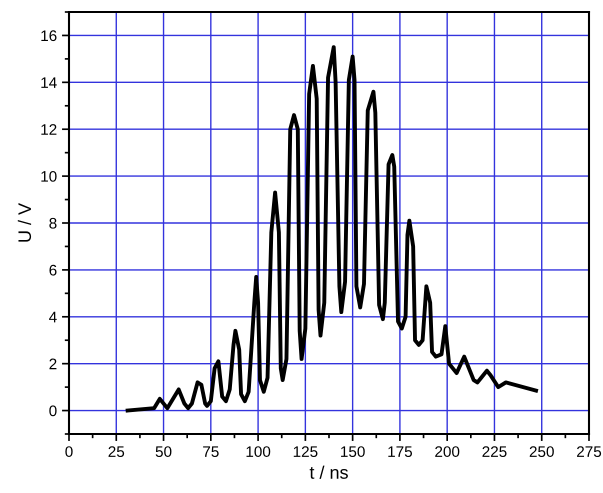 Image resolution: width=603 pixels, height=493 pixels. What do you see at coordinates (258, 452) in the screenshot?
I see `x-tick-label: 100` at bounding box center [258, 452].